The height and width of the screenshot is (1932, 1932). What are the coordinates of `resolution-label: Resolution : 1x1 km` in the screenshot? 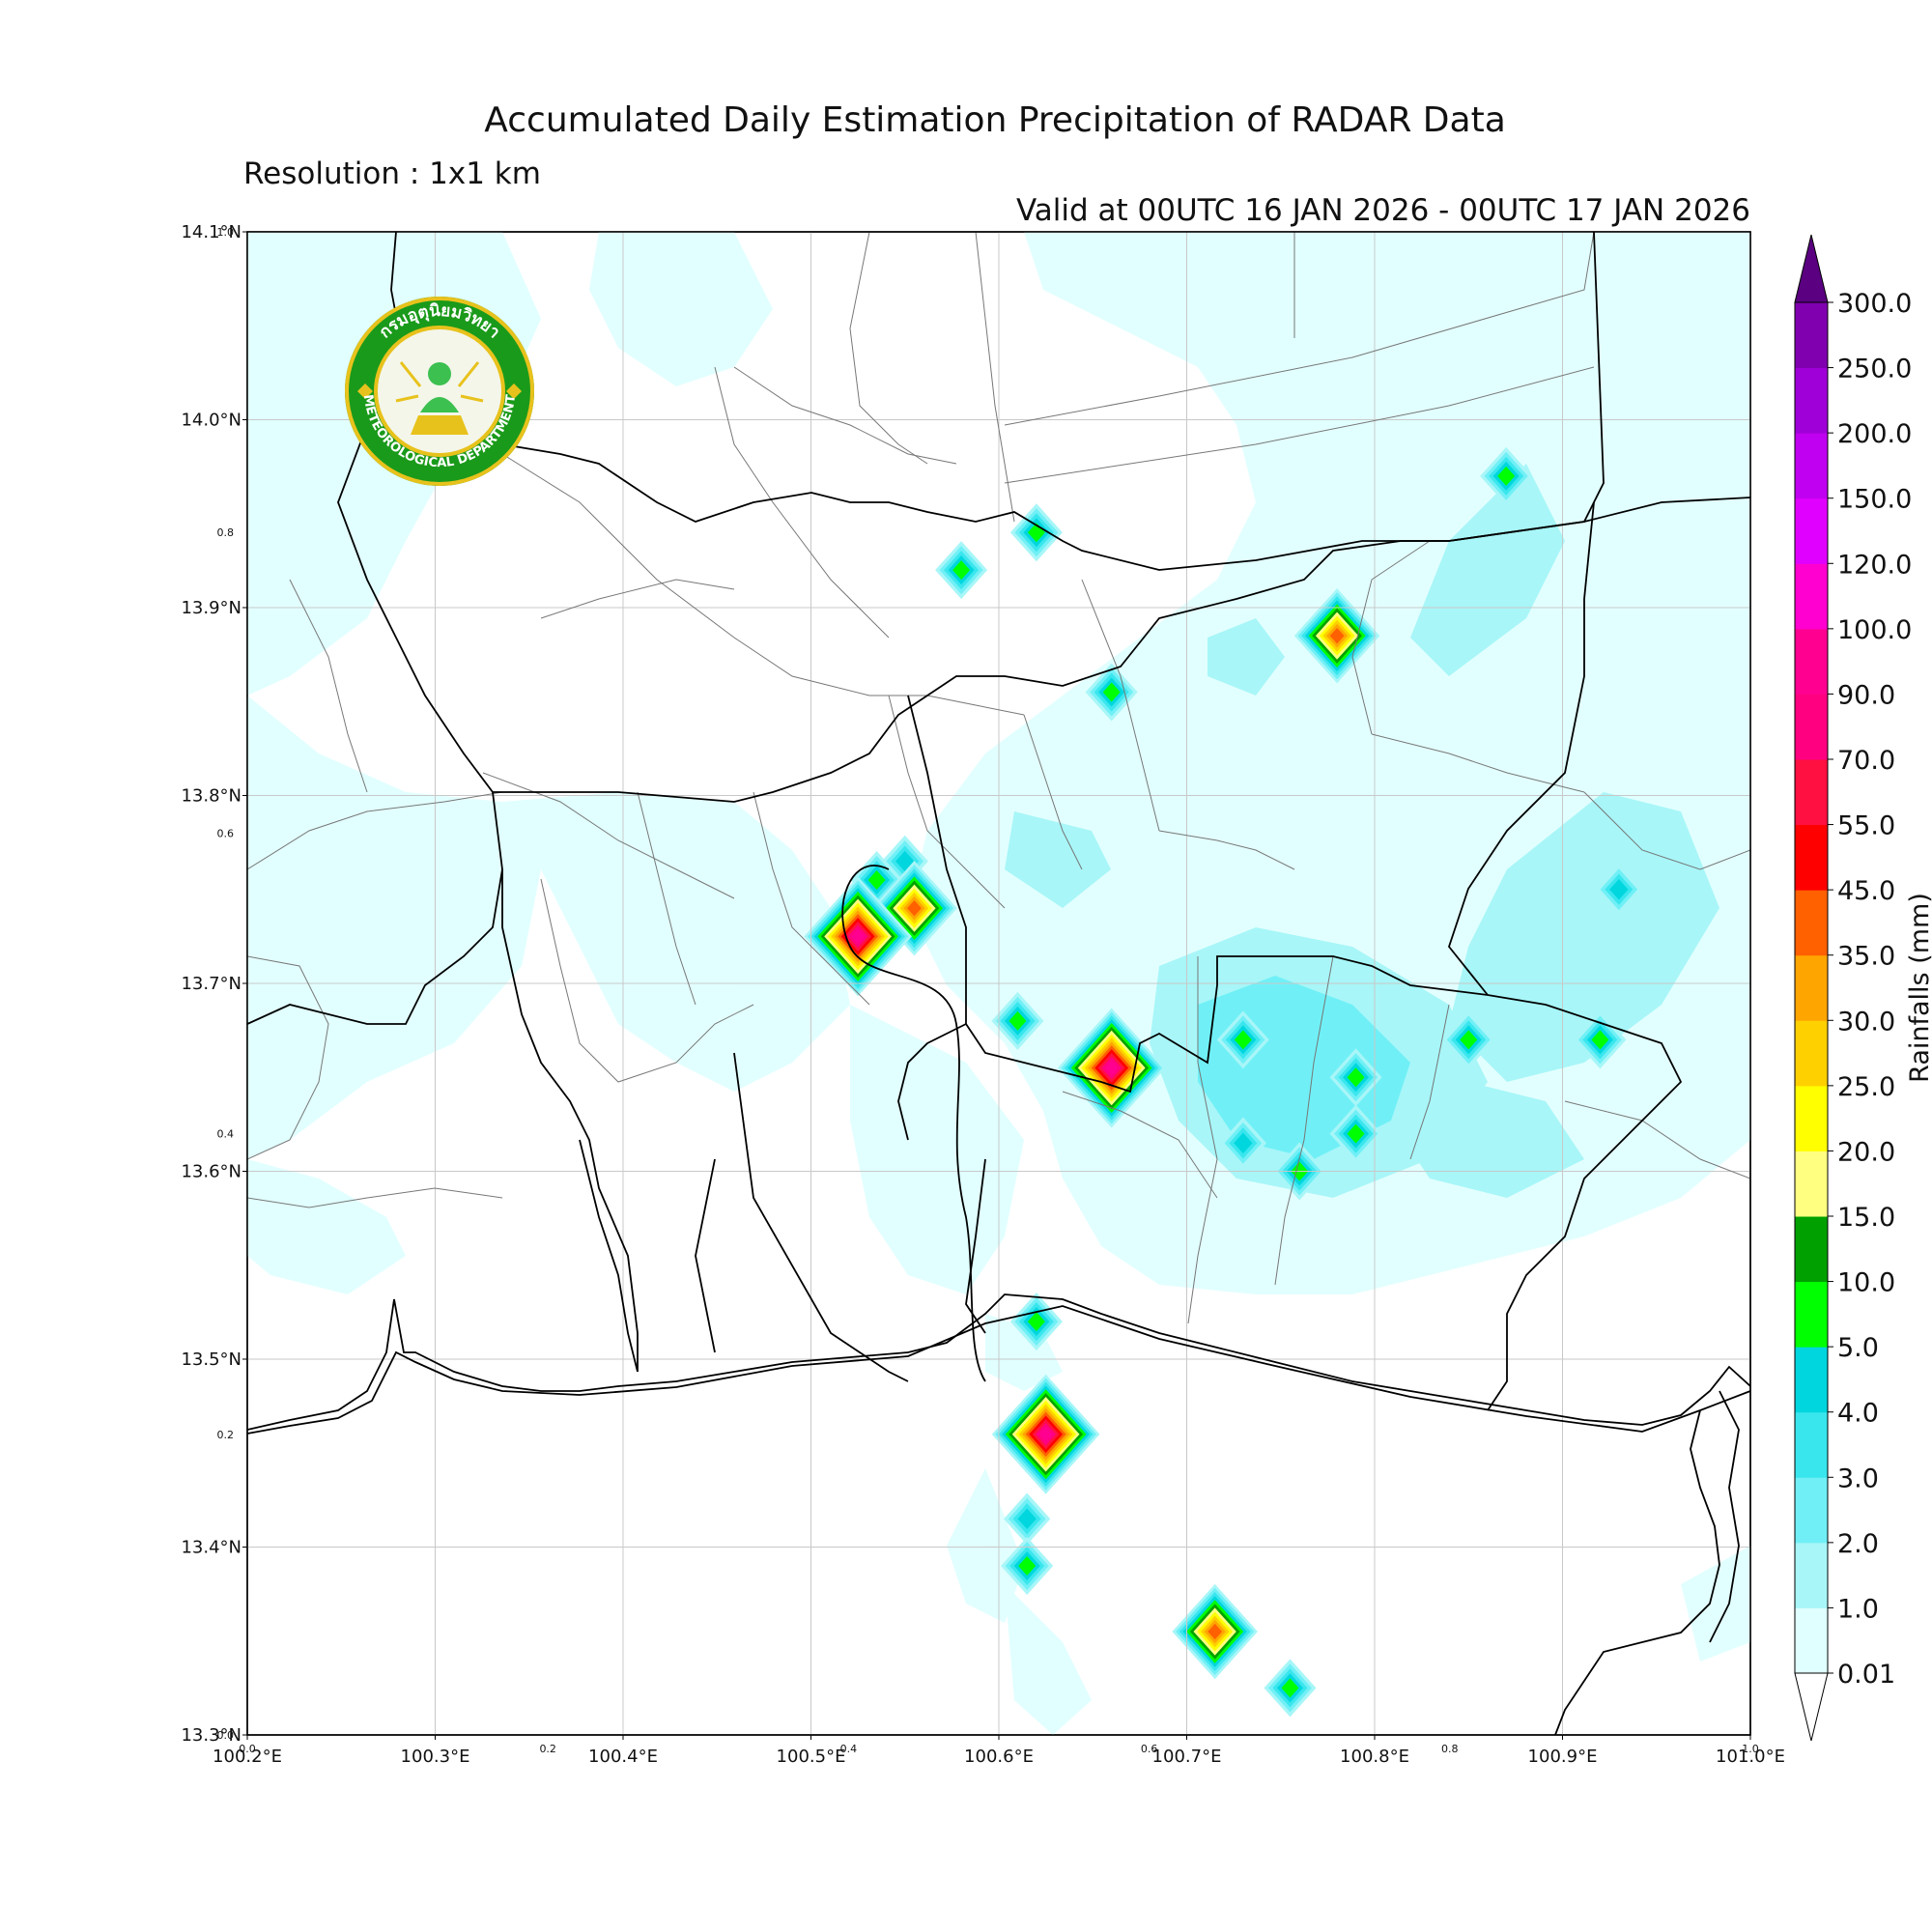 It's located at (392, 173).